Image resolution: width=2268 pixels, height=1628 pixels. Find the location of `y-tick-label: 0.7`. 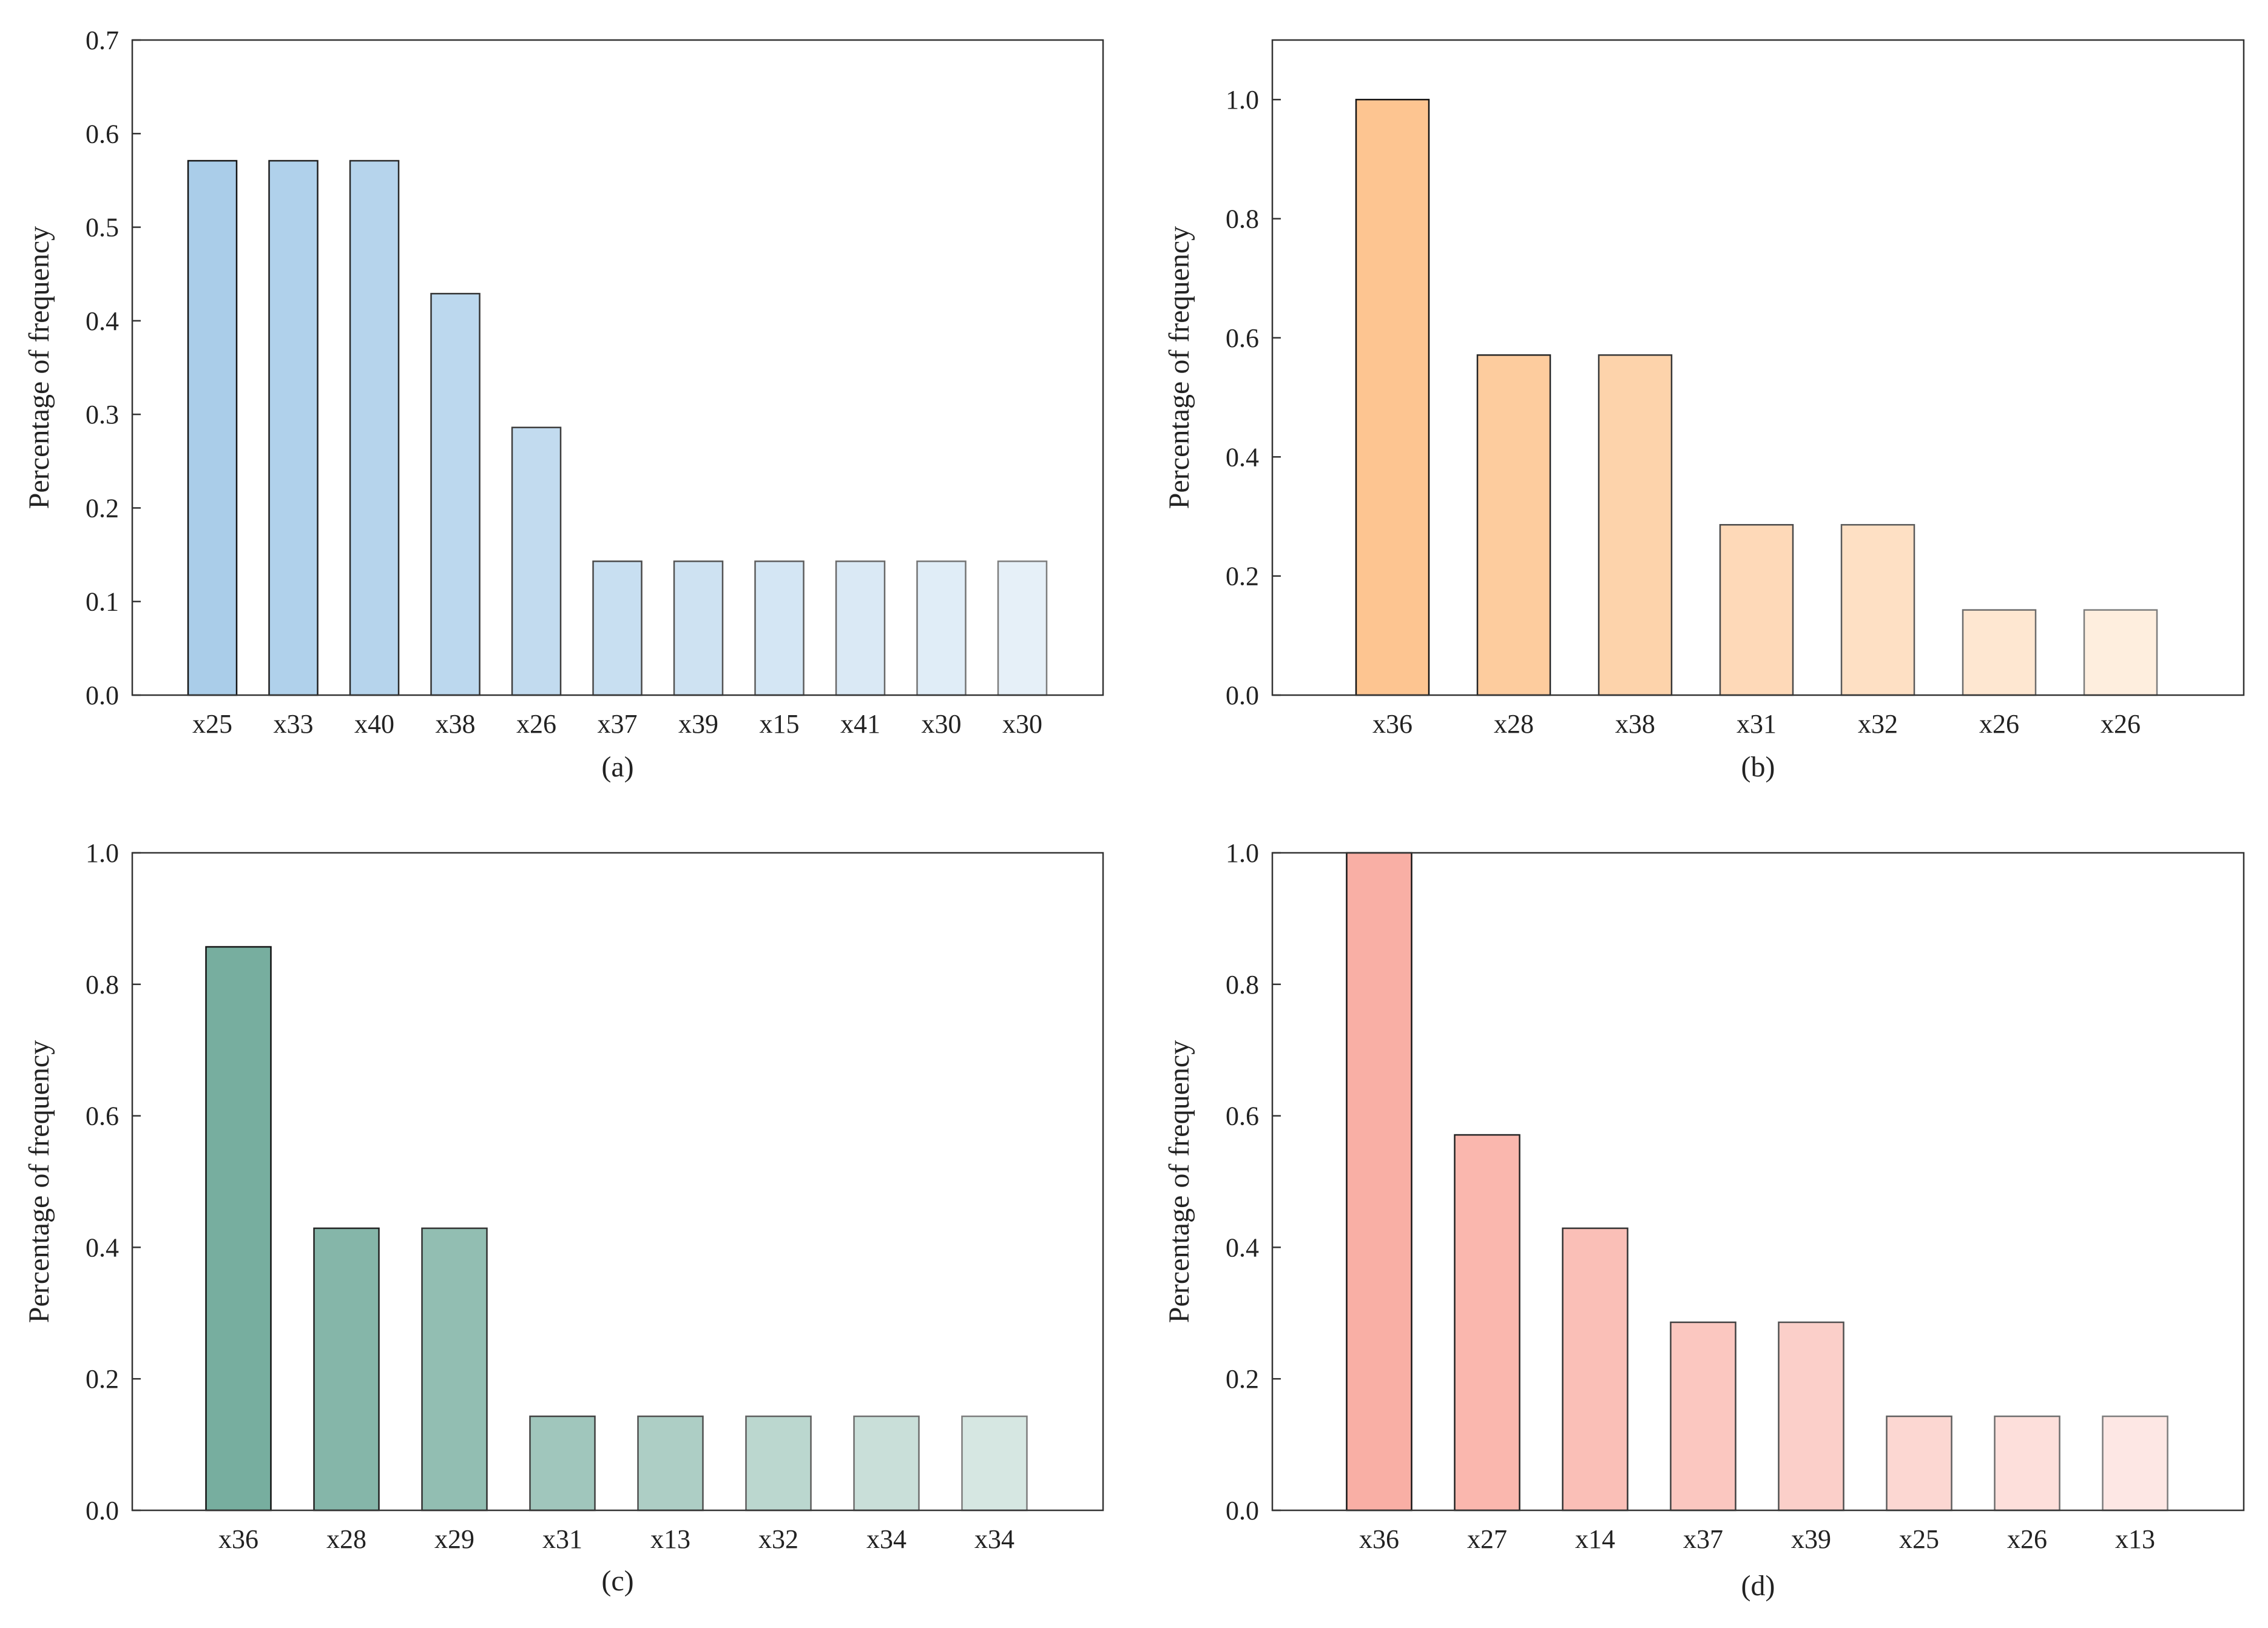

y-tick-label: 0.7 is located at coordinates (103, 40).